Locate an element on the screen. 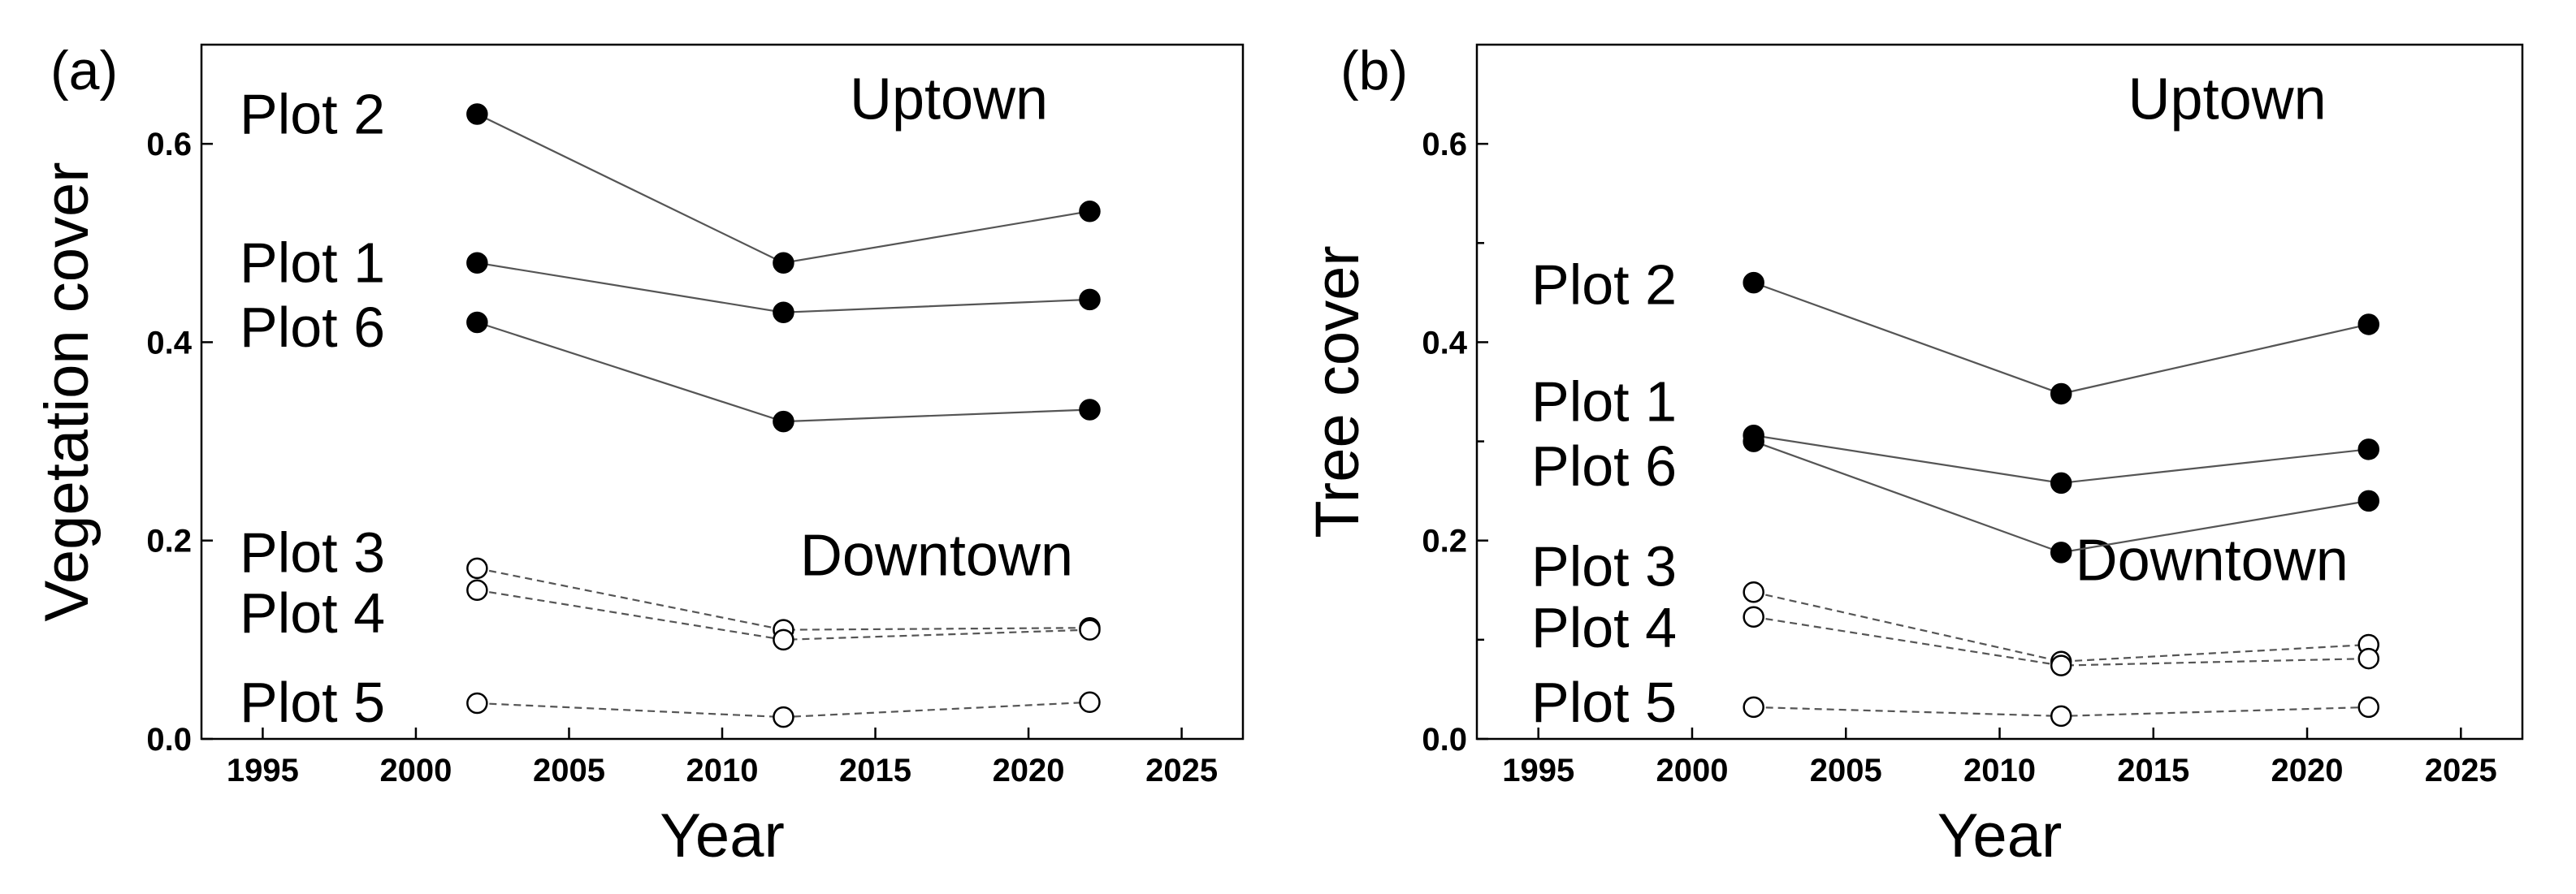 Image resolution: width=2576 pixels, height=894 pixels. y-axis-title: Vegetation cover is located at coordinates (67, 391).